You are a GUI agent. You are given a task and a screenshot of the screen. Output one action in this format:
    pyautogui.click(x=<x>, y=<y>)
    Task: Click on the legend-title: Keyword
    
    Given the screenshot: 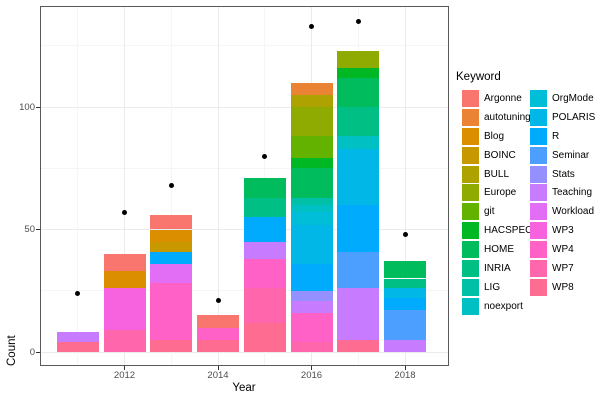 What is the action you would take?
    pyautogui.click(x=478, y=77)
    